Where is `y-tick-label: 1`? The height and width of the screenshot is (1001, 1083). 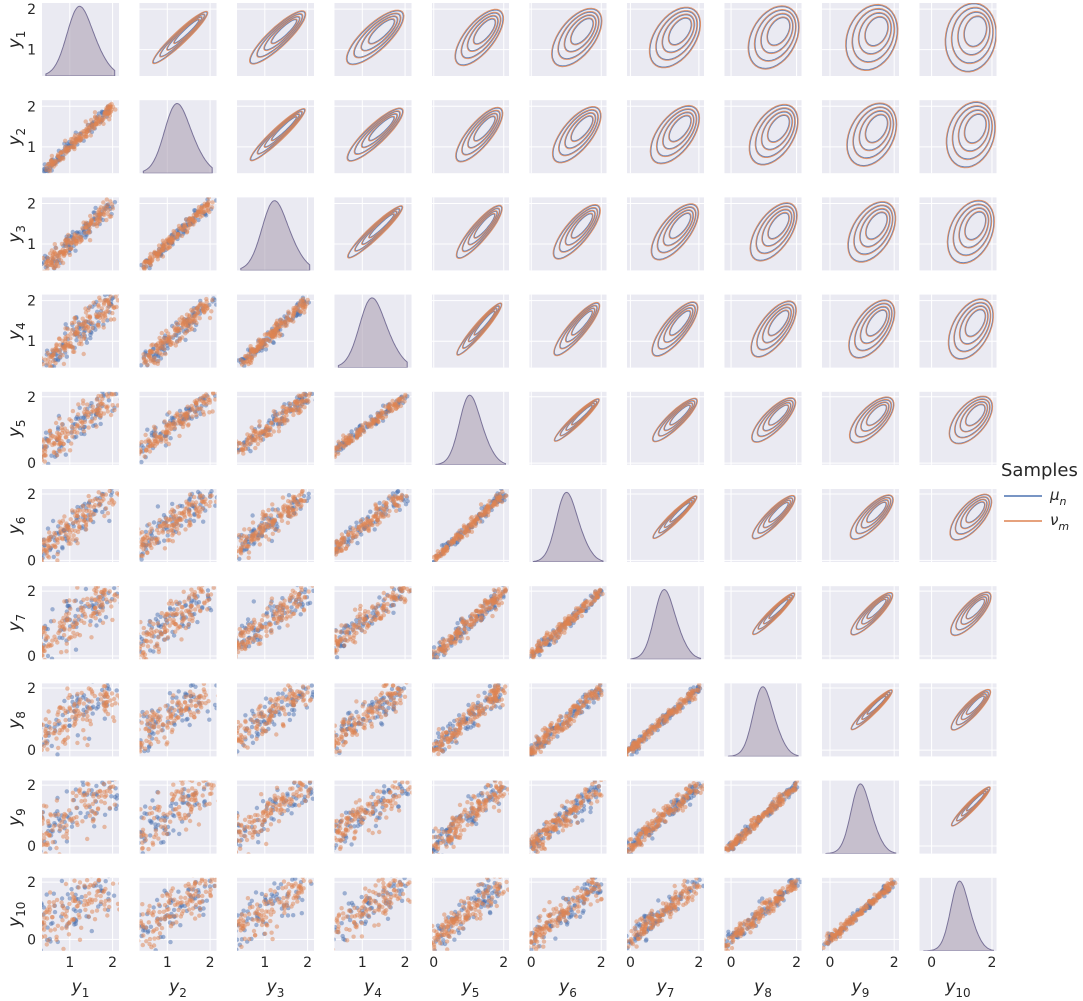 y-tick-label: 1 is located at coordinates (31, 51).